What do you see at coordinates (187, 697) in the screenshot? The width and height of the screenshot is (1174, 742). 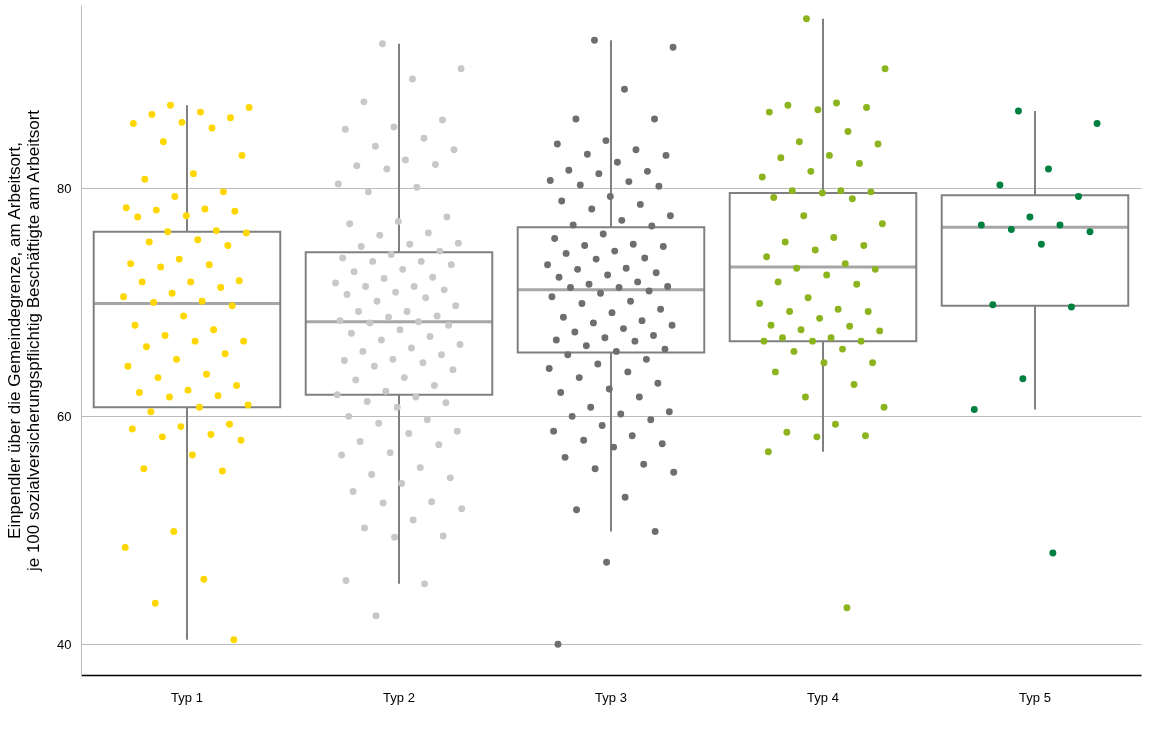 I see `x-tick-label: Typ 1` at bounding box center [187, 697].